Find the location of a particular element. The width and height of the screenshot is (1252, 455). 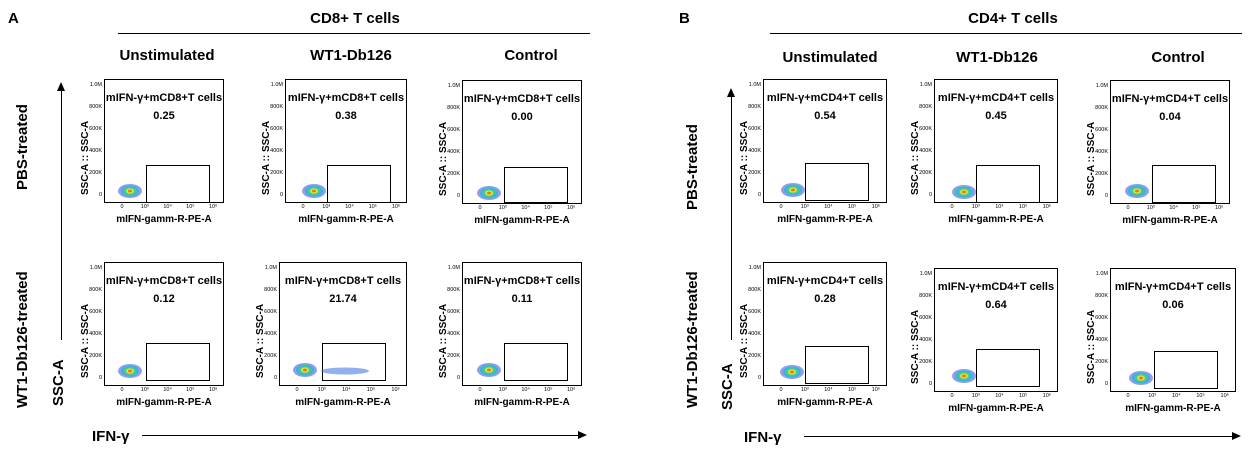

panel-b-plot-4-xtick: 10⁴ is located at coordinates (999, 396).